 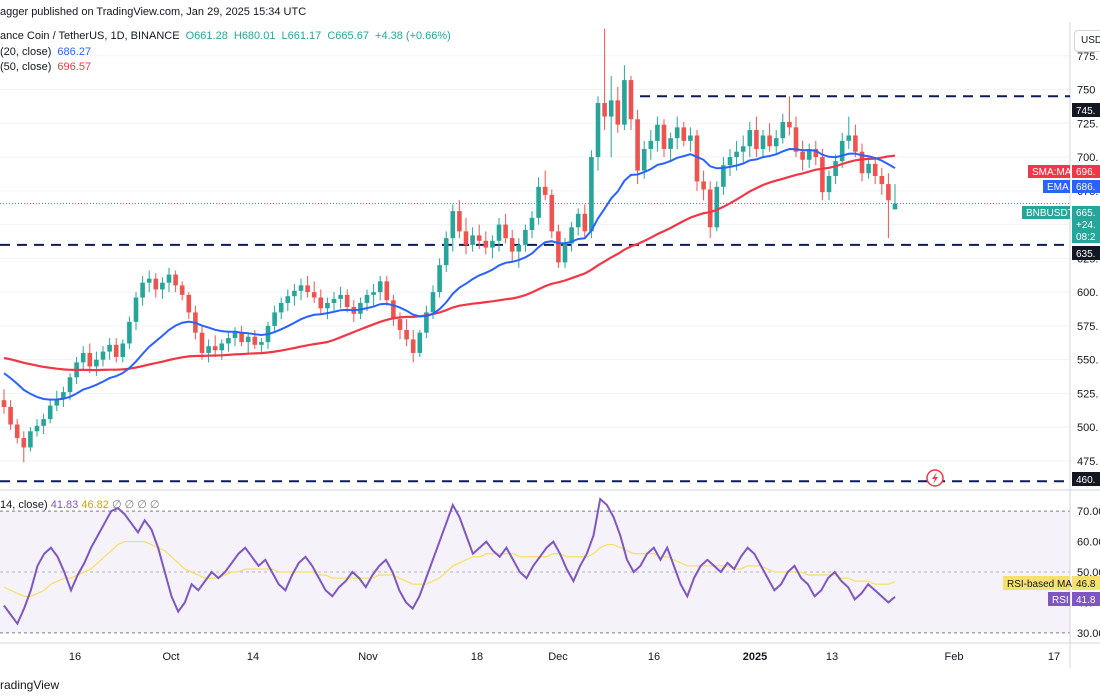 What do you see at coordinates (1086, 171) in the screenshot?
I see `sma-tag-bg` at bounding box center [1086, 171].